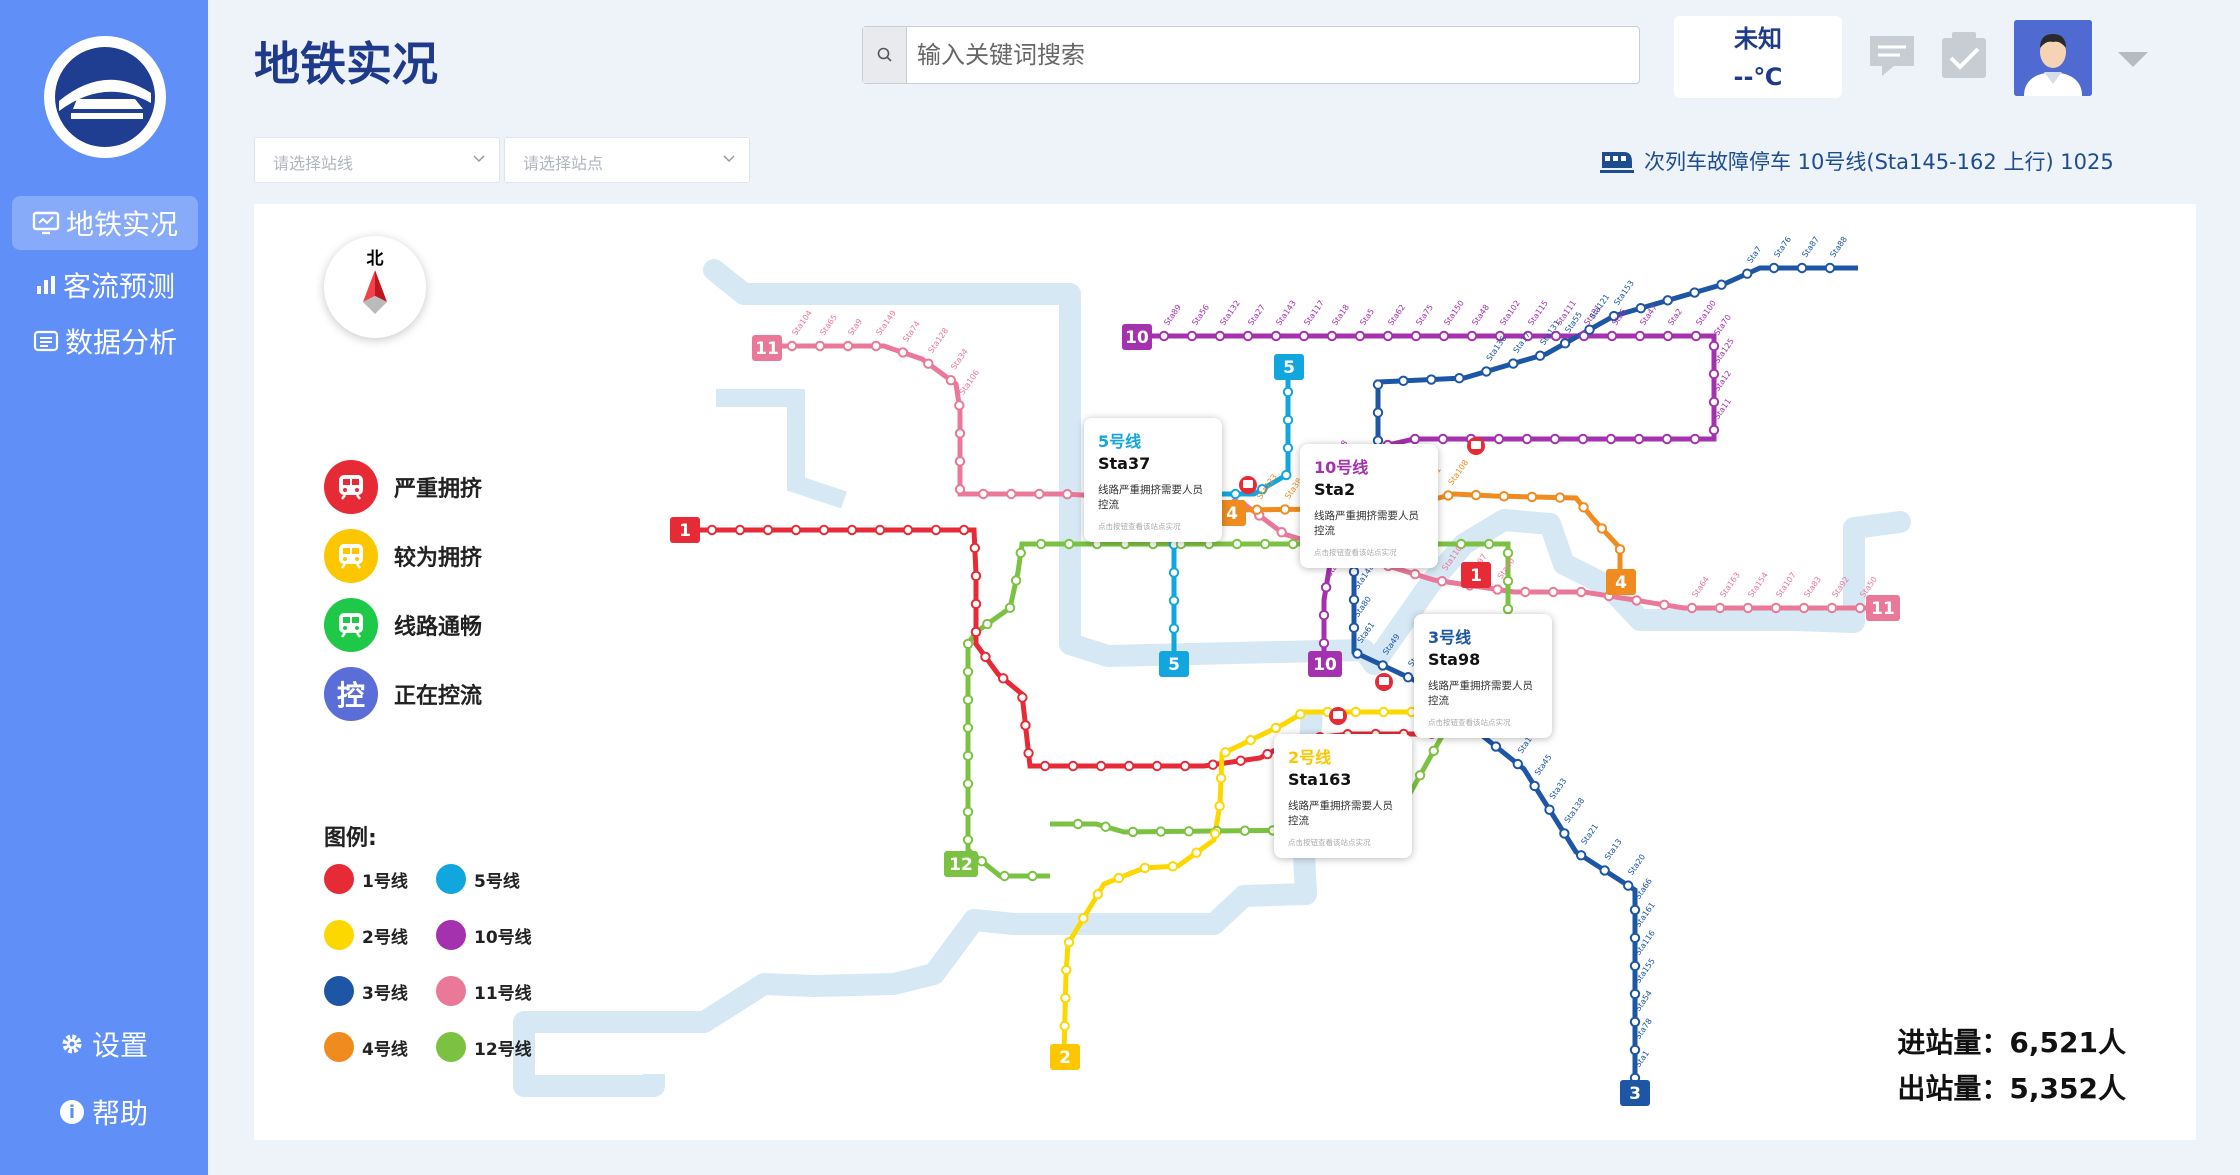  I want to click on message-icon, so click(1892, 56).